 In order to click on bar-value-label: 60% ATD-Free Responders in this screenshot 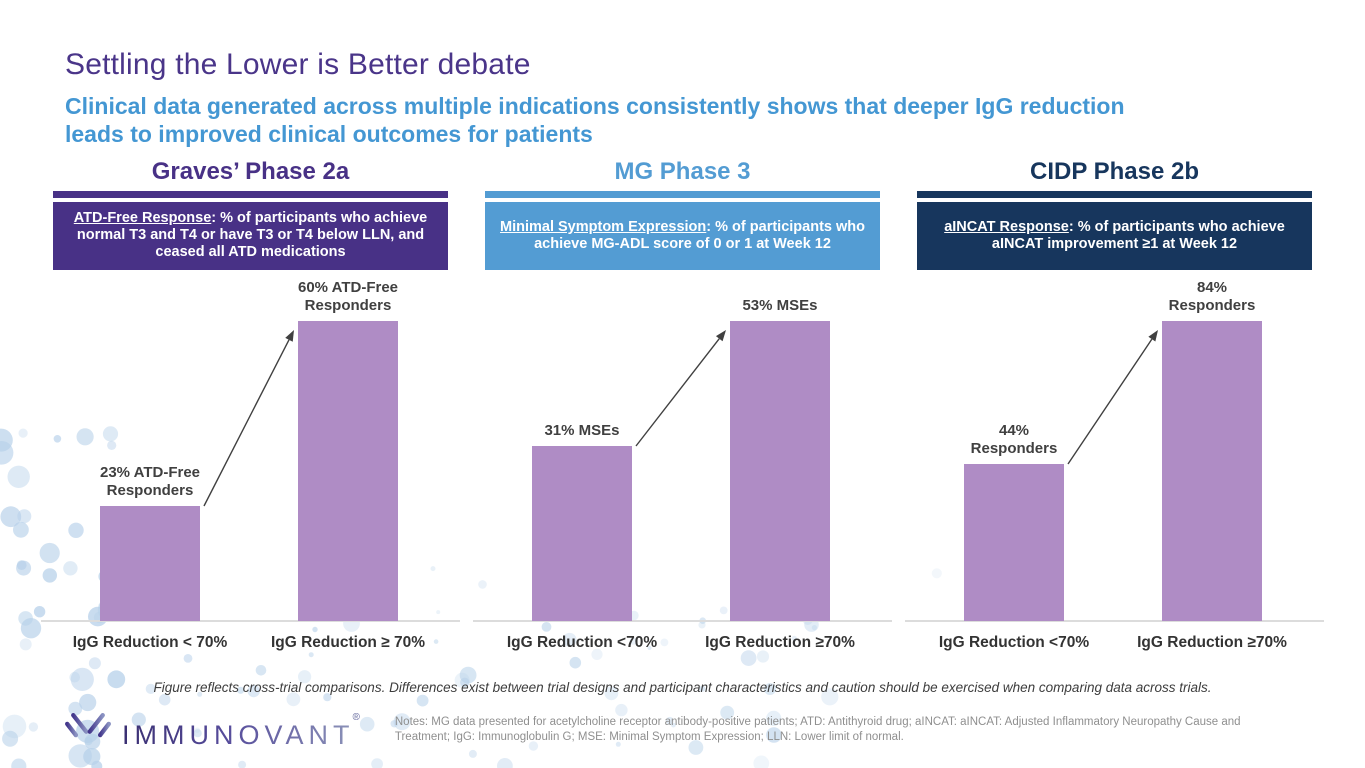, I will do `click(348, 296)`.